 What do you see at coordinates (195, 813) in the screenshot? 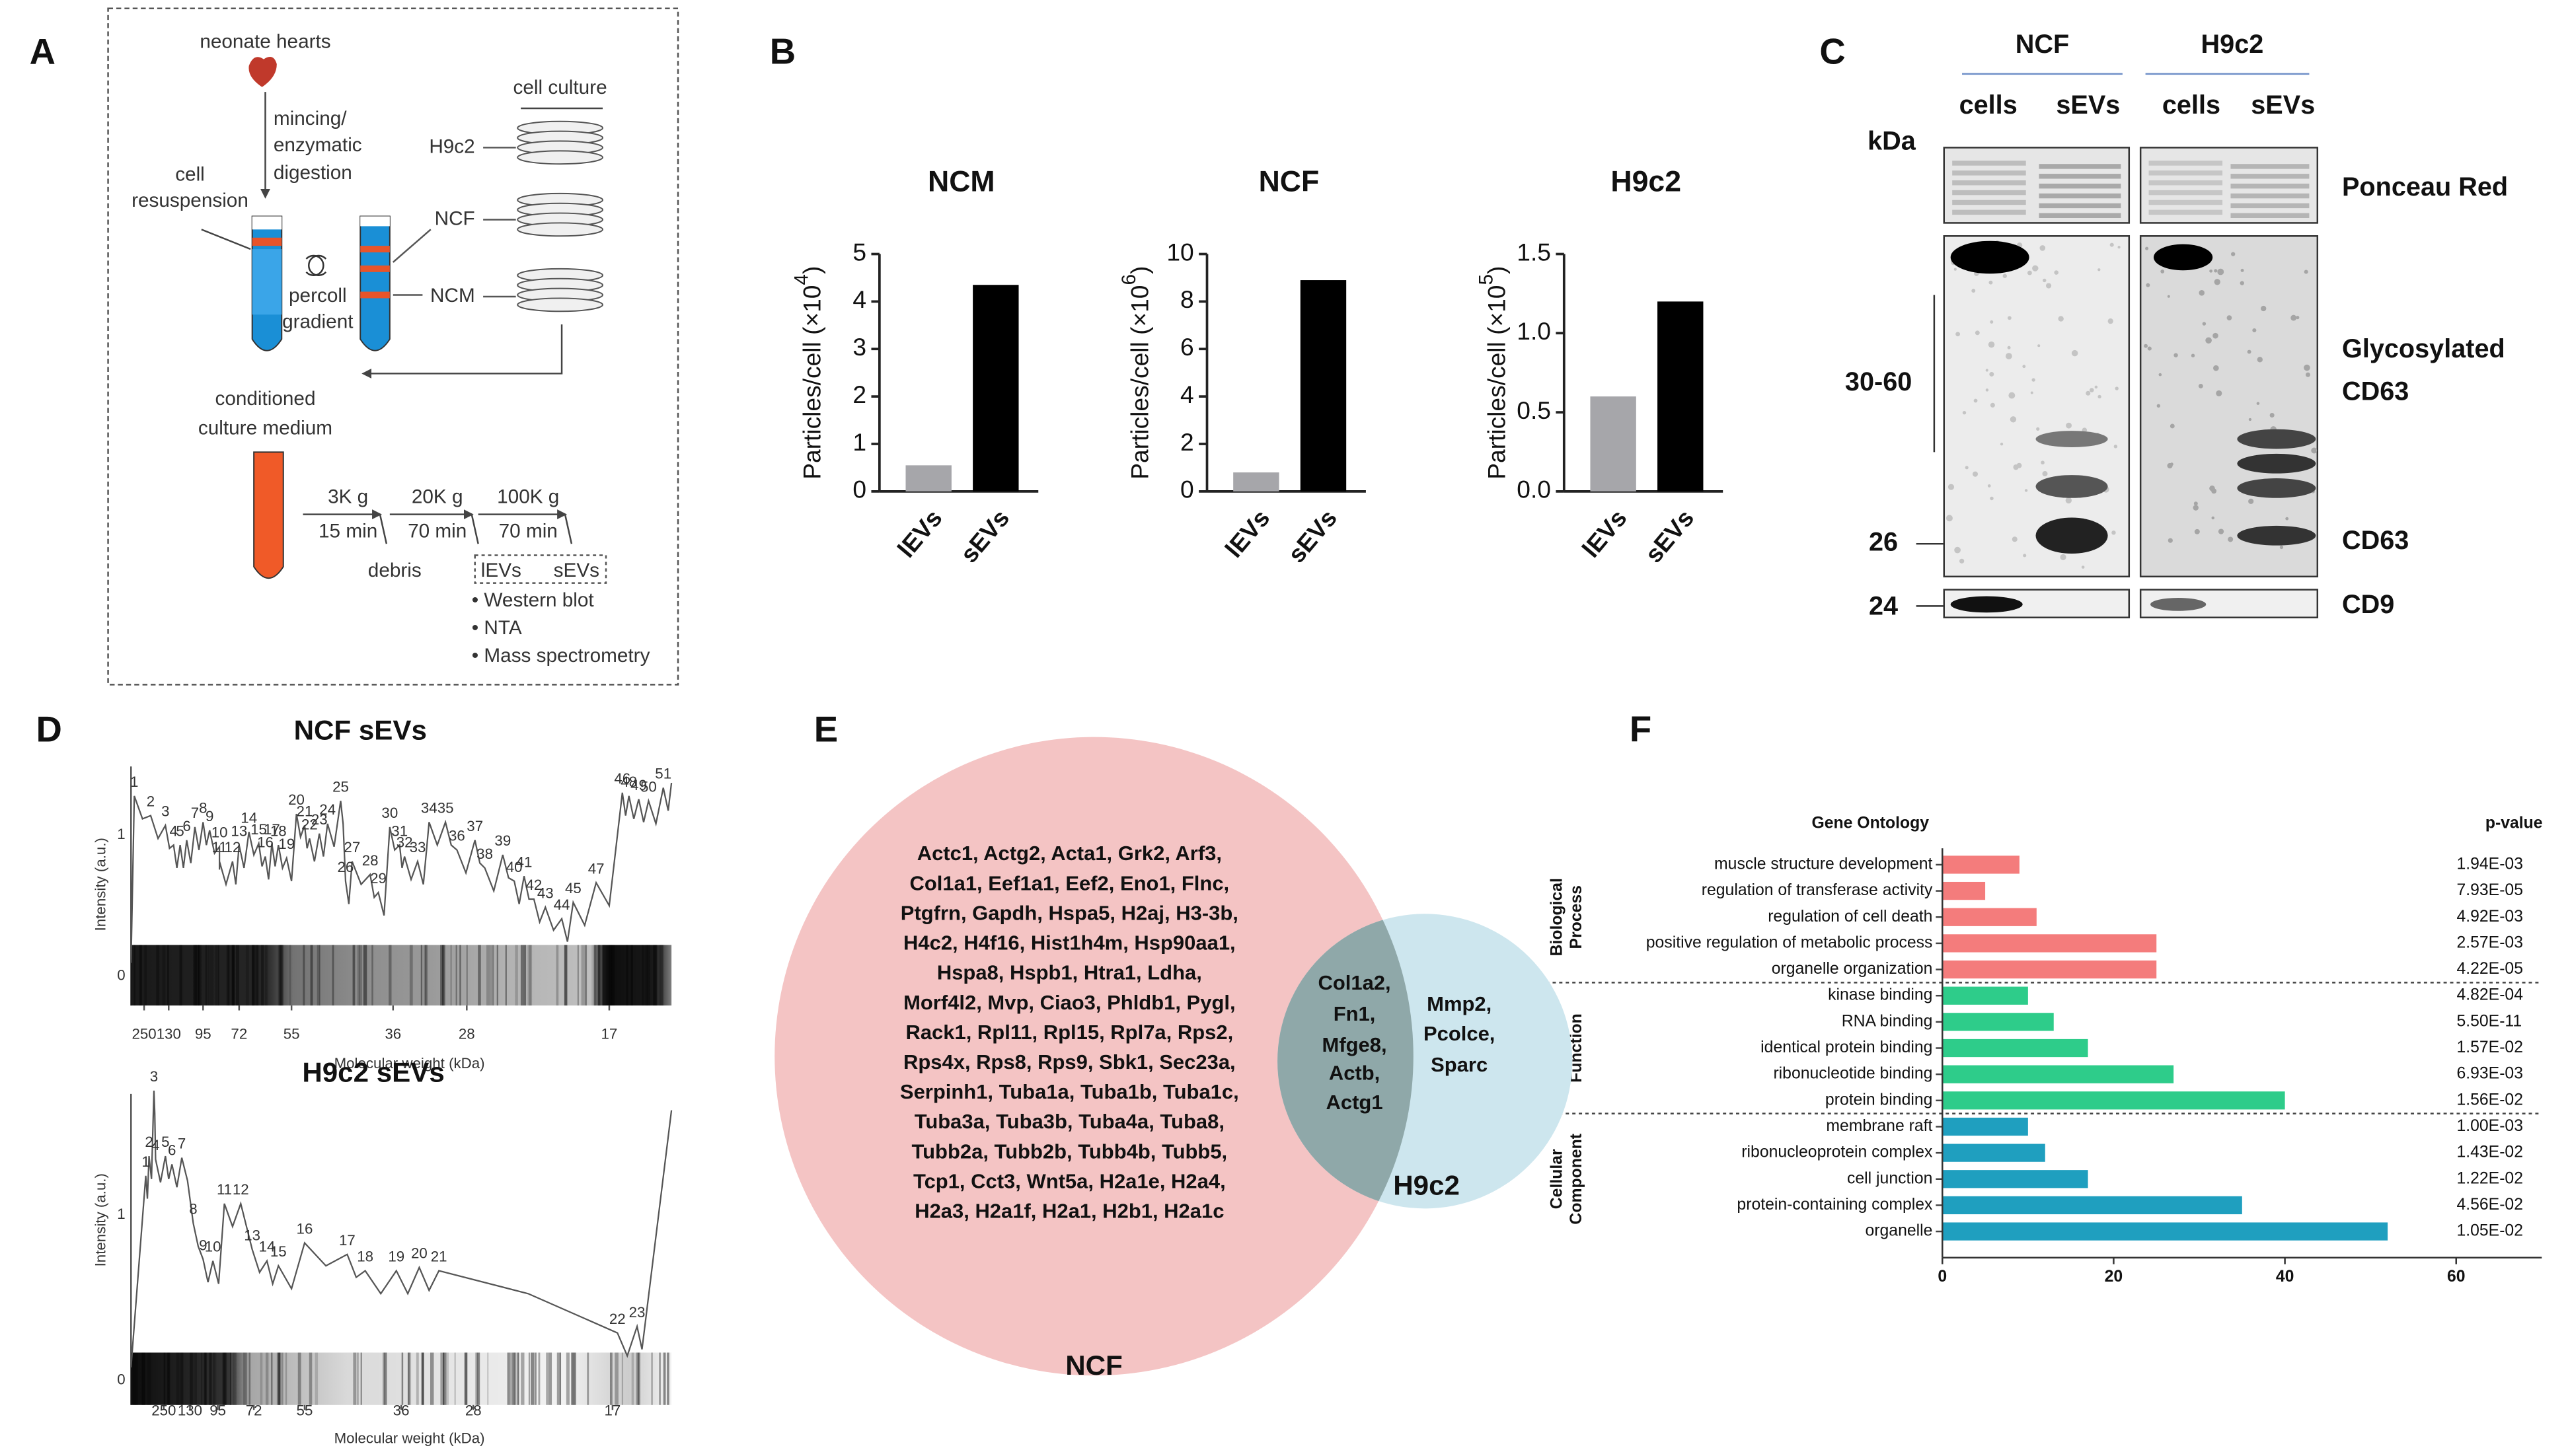
I see `label: 7` at bounding box center [195, 813].